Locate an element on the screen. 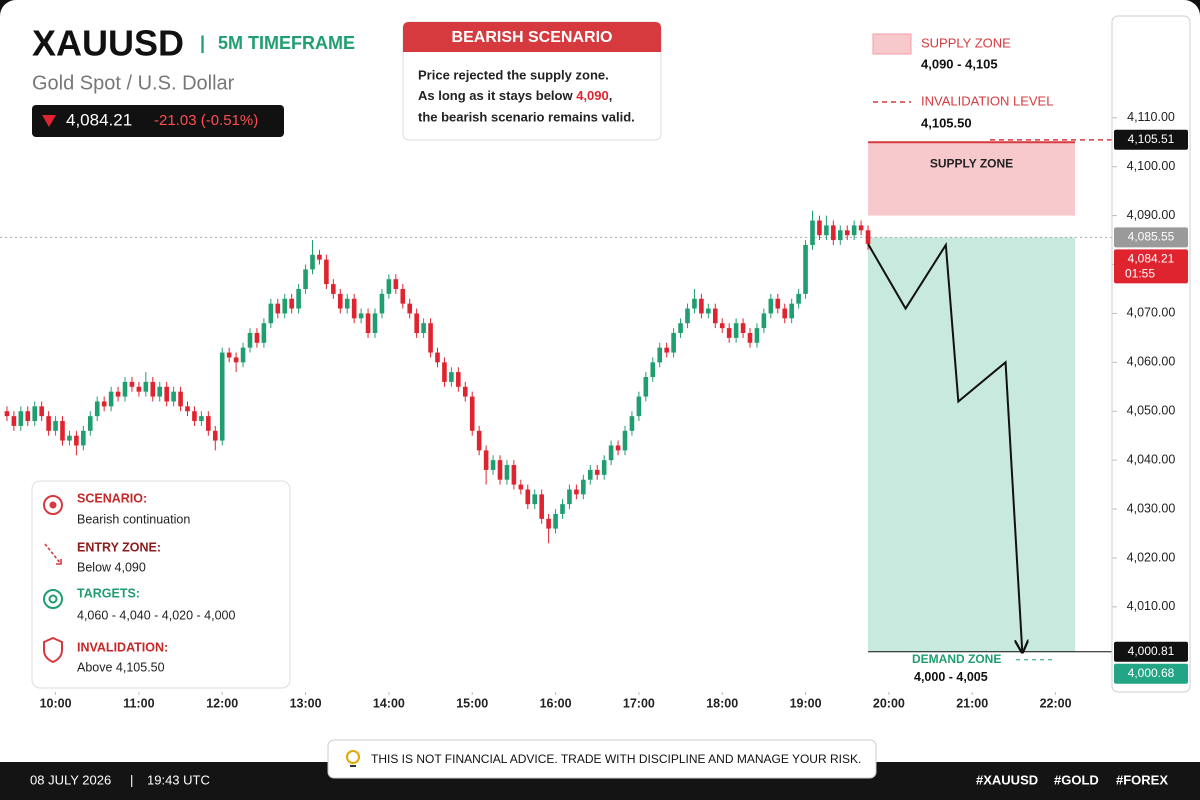  scenario-text: As long as it stays below 4,090, is located at coordinates (515, 95).